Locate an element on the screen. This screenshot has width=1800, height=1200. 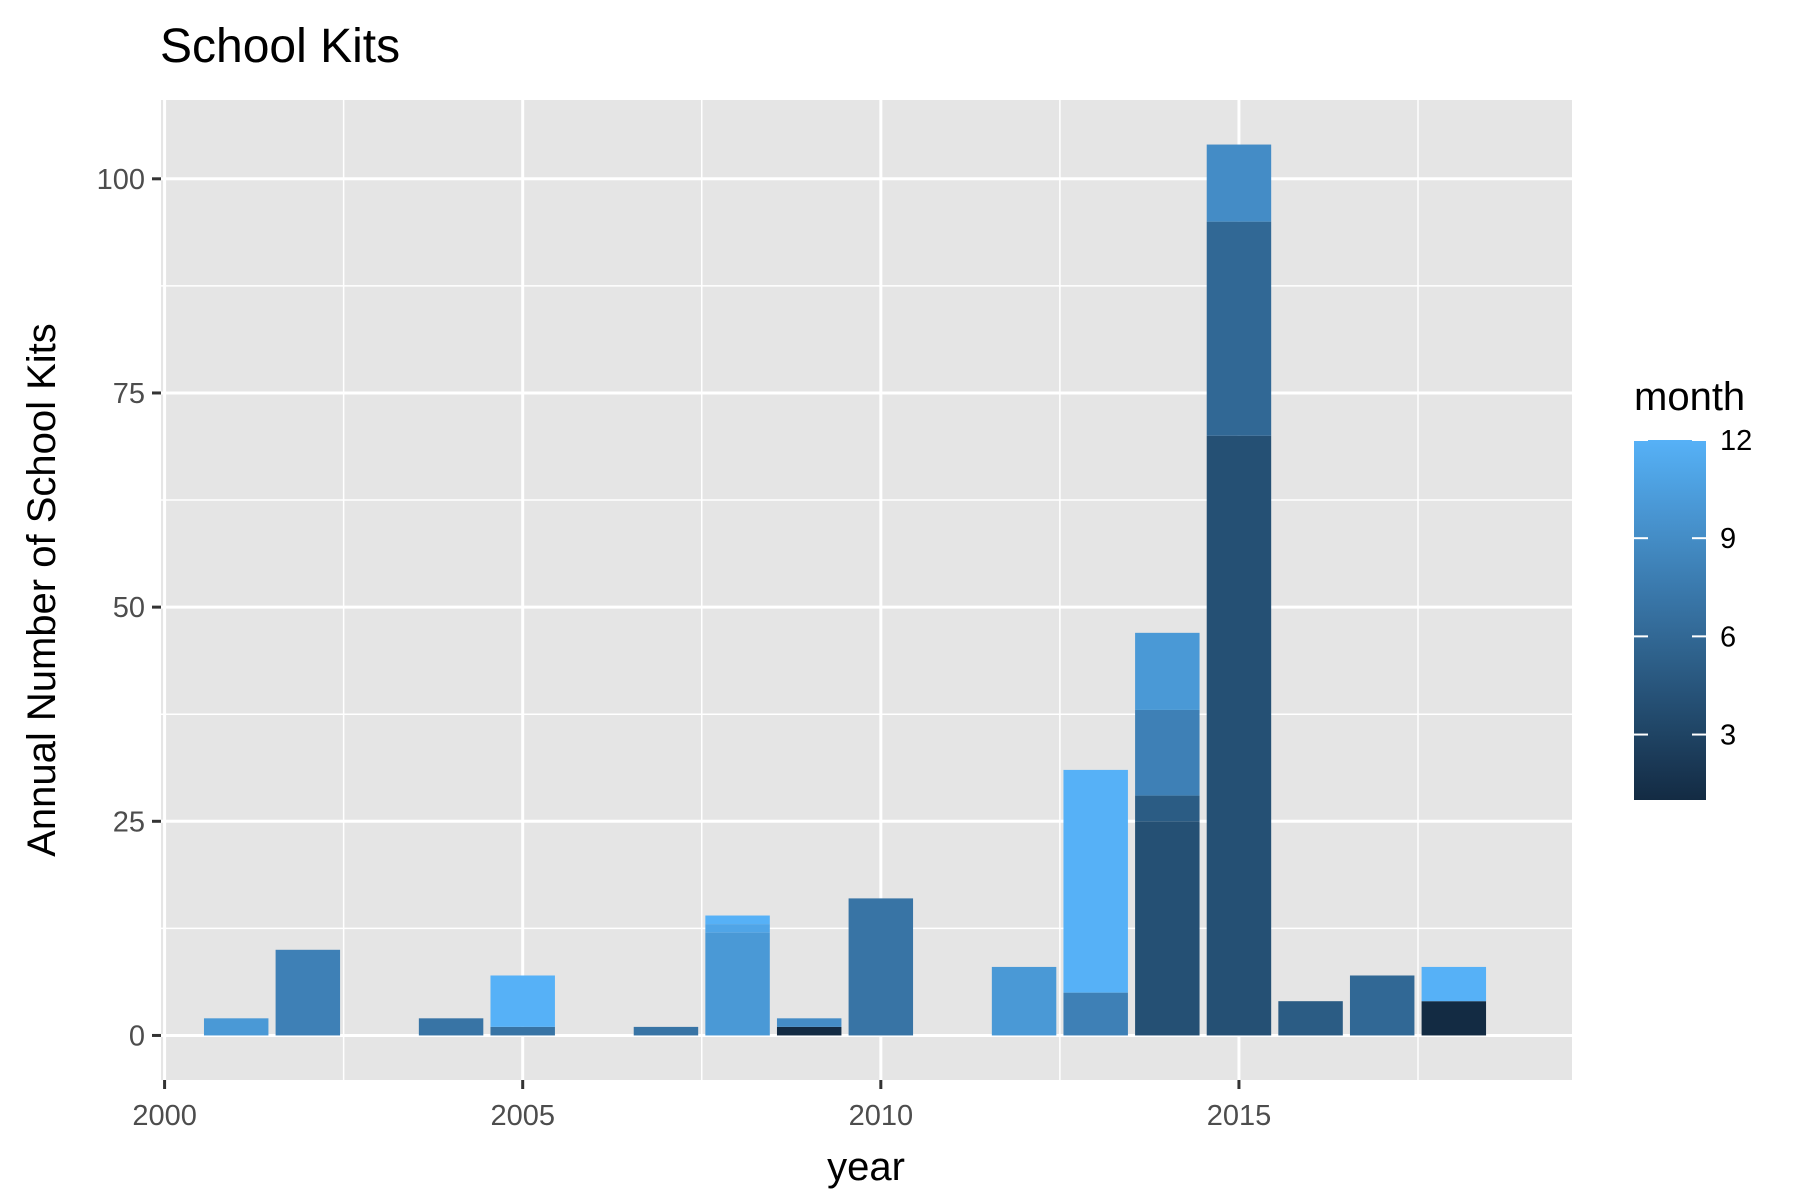
y-tick-label-0: 0 is located at coordinates (137, 1036).